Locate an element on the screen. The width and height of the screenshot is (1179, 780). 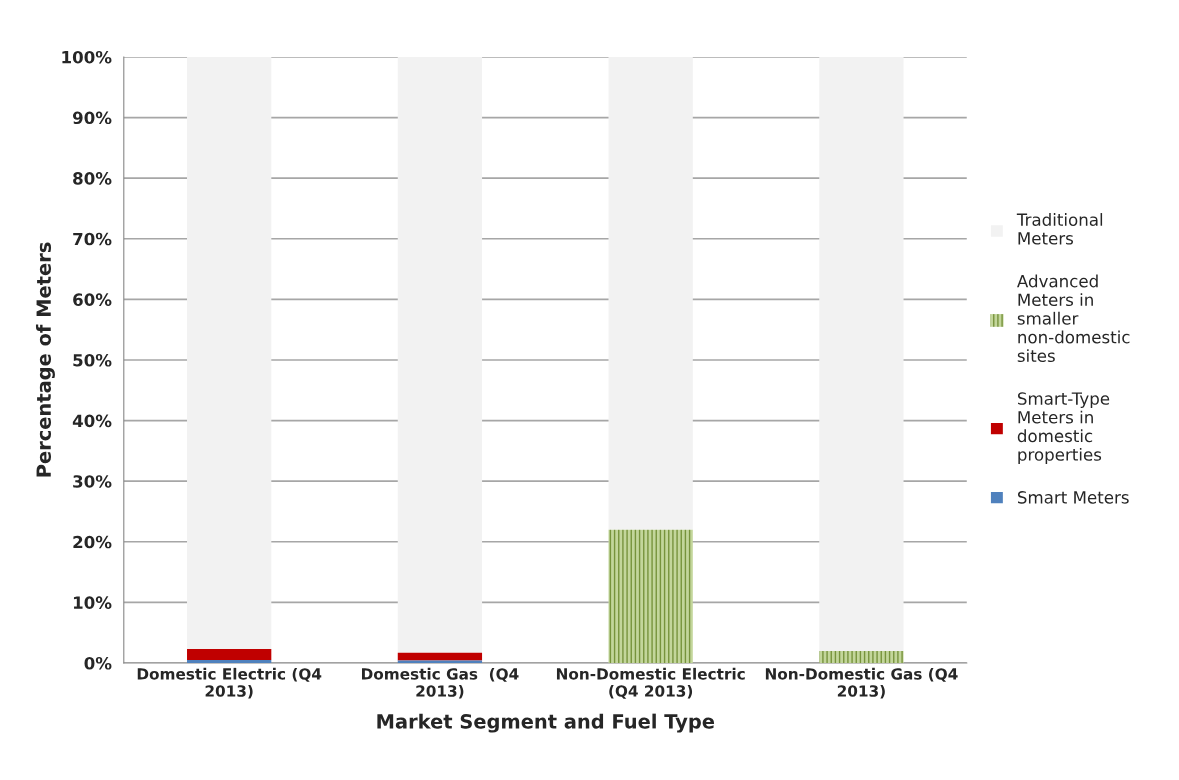
y-tick-label: 10% is located at coordinates (92, 602).